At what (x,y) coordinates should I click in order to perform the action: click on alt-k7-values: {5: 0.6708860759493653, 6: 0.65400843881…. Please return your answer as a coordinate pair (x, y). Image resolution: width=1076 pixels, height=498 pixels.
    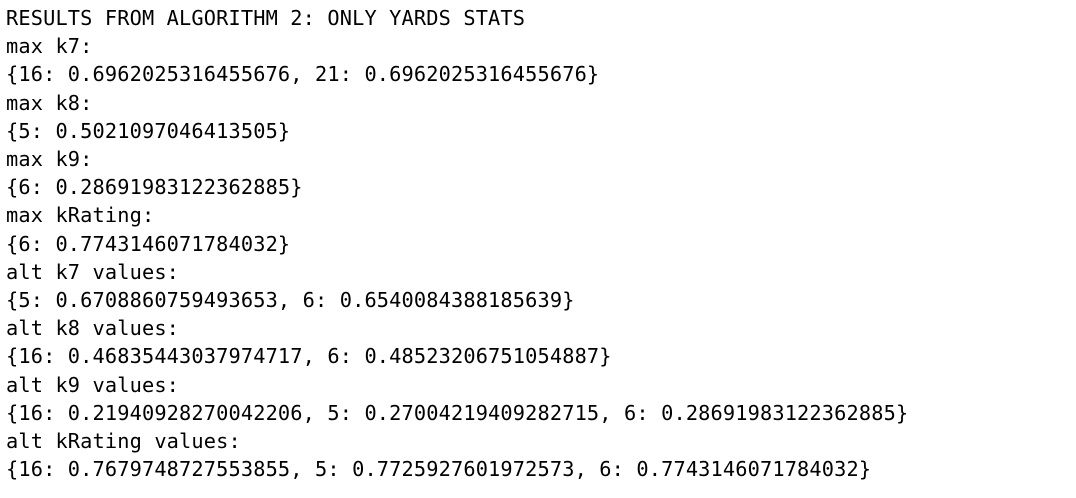
    Looking at the image, I should click on (290, 300).